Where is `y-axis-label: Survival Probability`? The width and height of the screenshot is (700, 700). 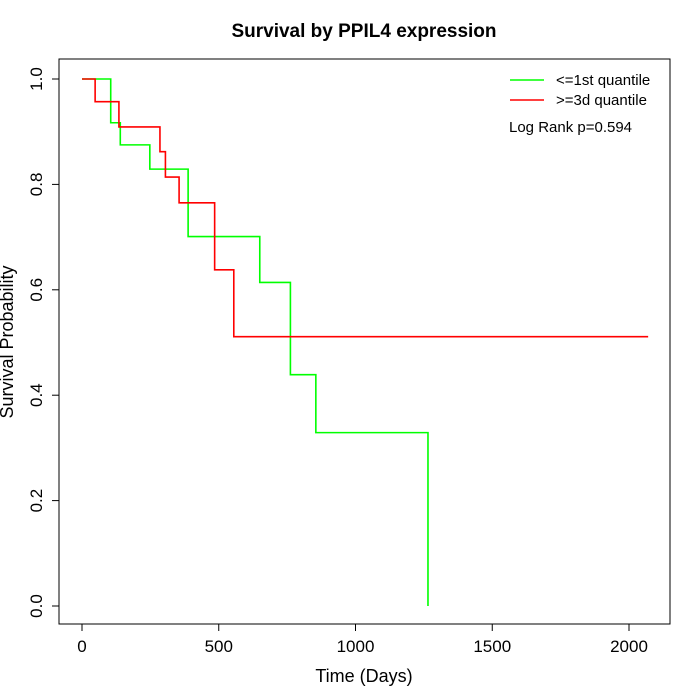 y-axis-label: Survival Probability is located at coordinates (8, 341).